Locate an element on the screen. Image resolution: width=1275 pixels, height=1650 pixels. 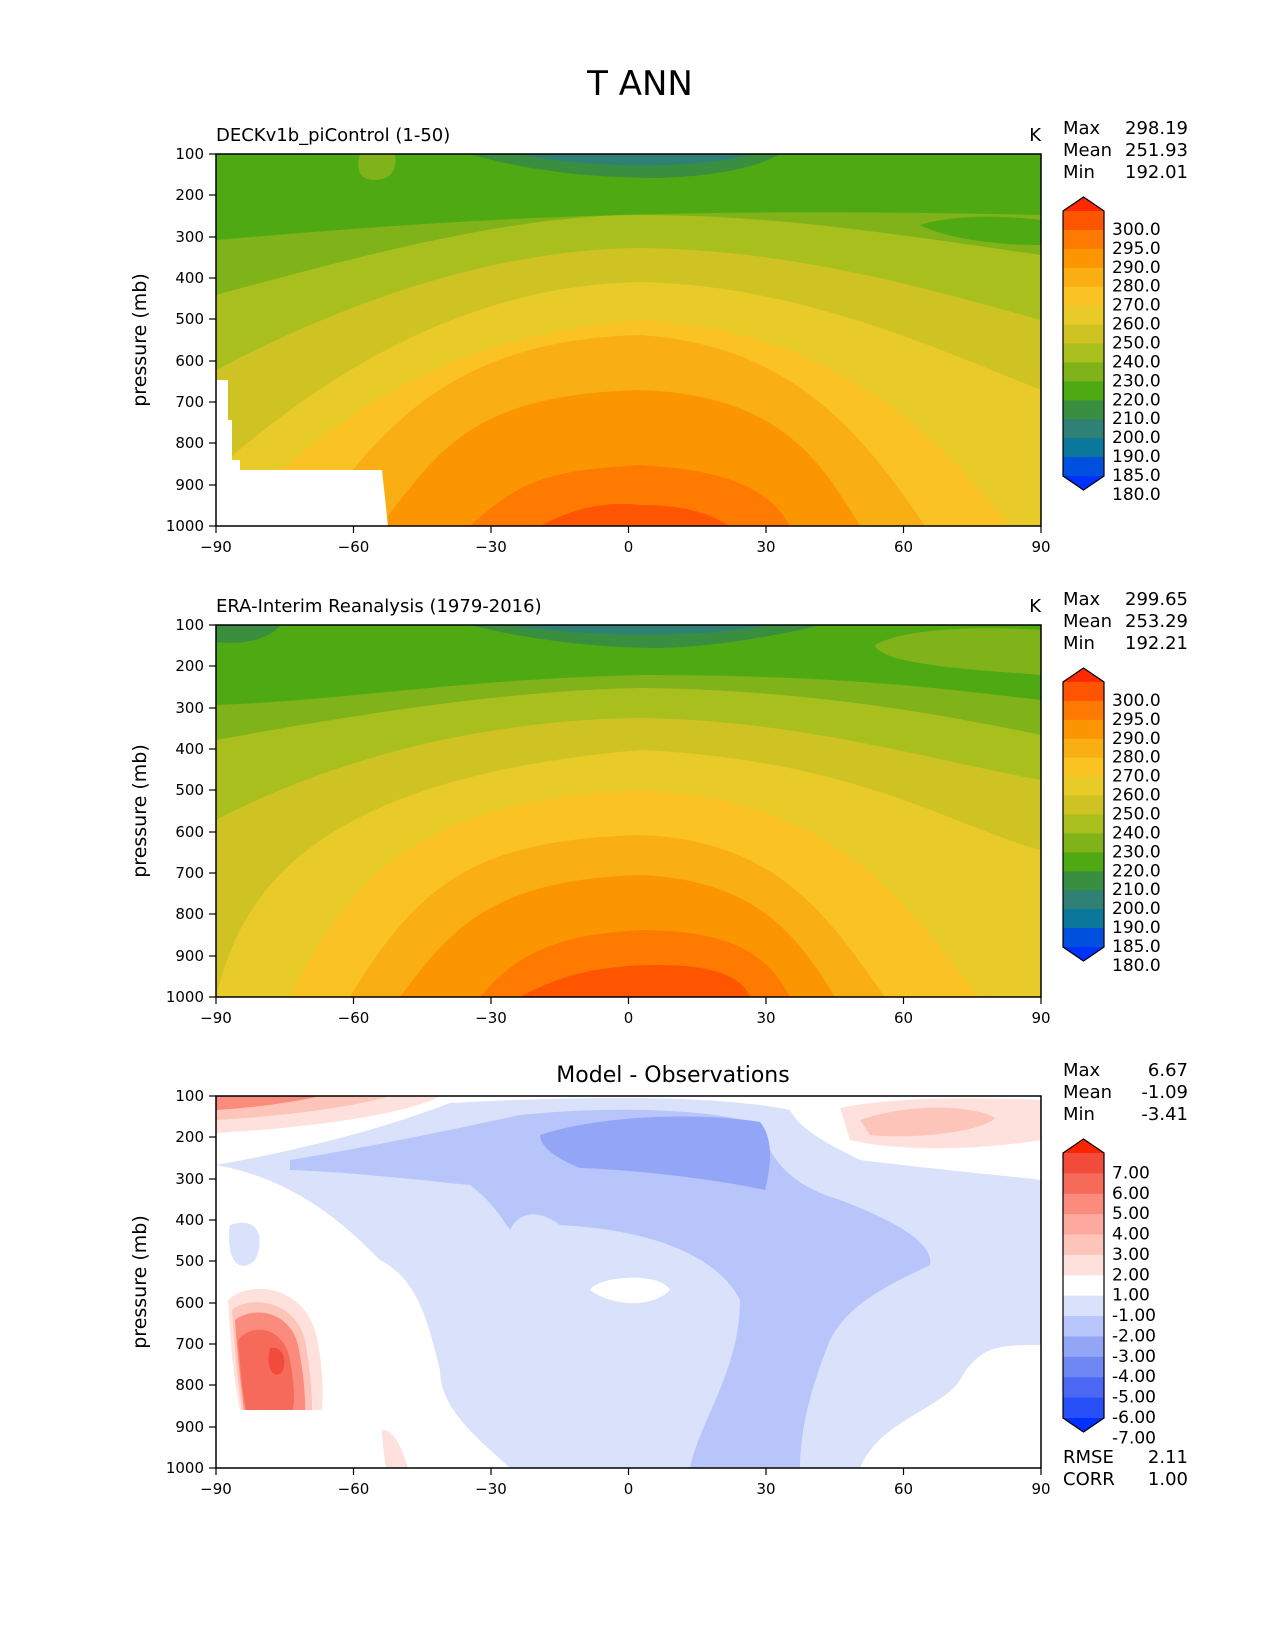
colorbar-extend-min is located at coordinates (1083, 954).